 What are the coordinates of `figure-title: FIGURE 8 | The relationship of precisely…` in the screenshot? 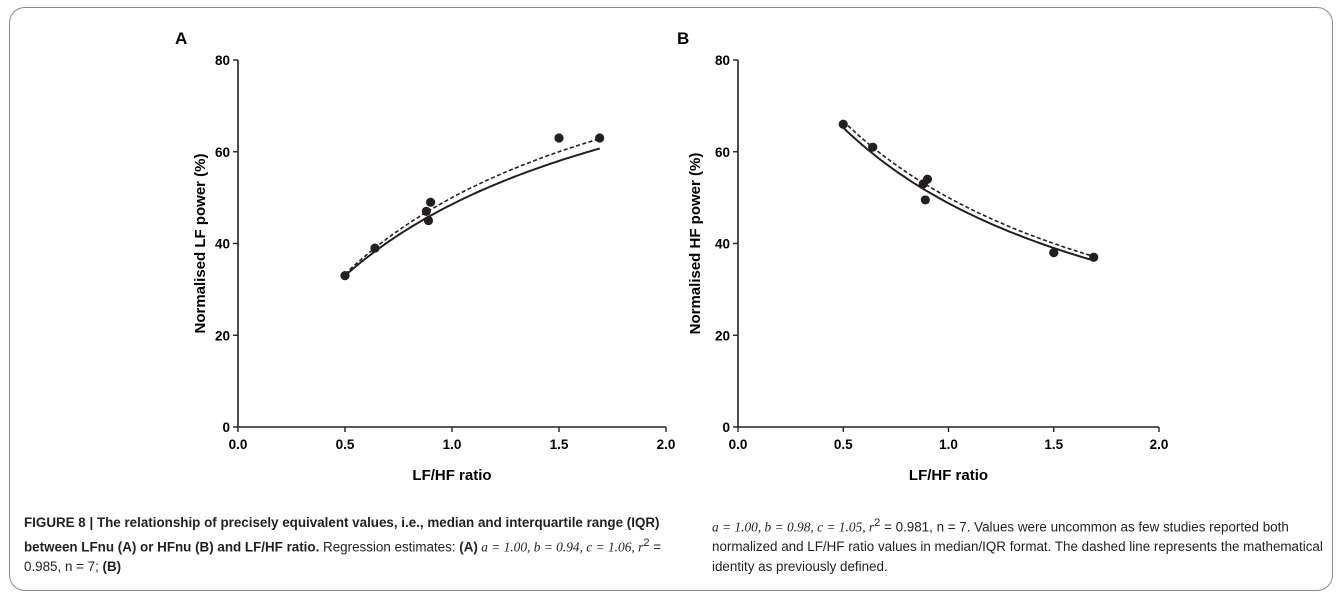 It's located at (342, 535).